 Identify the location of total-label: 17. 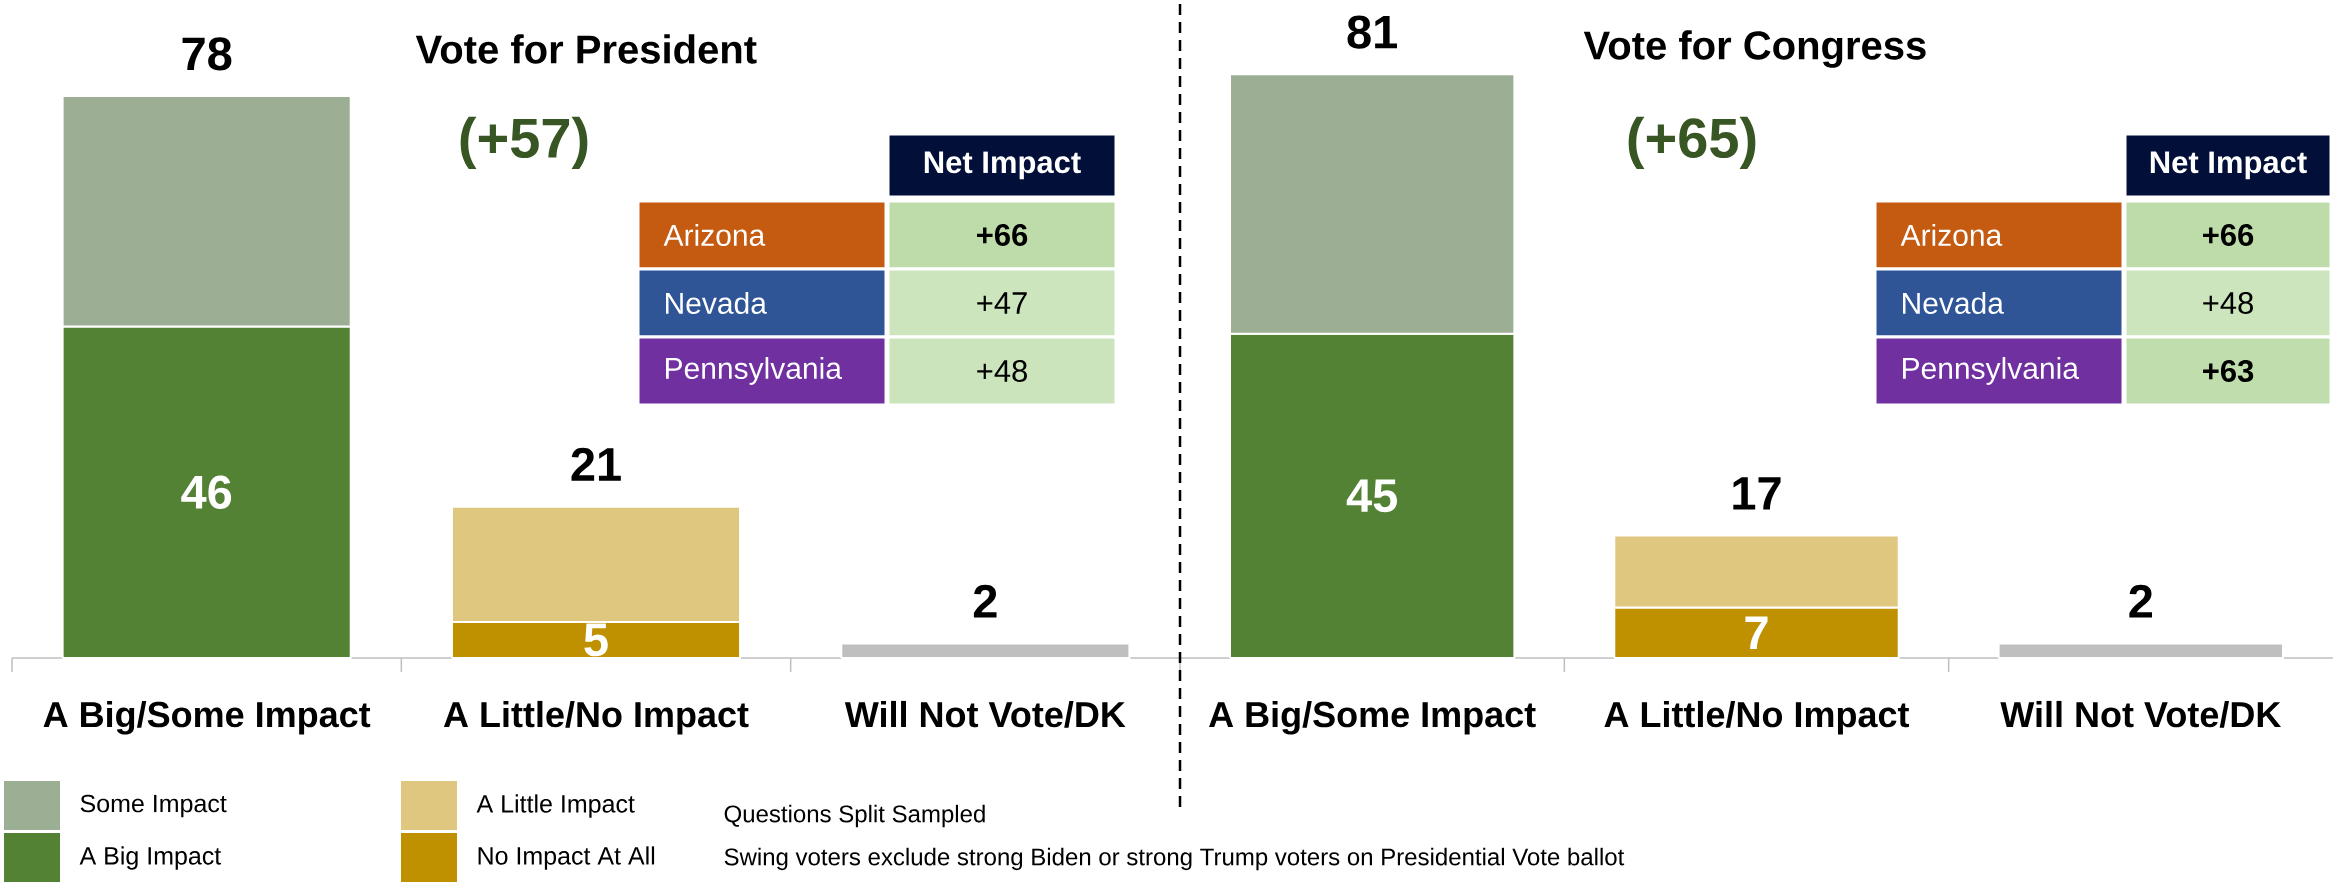
(1757, 493).